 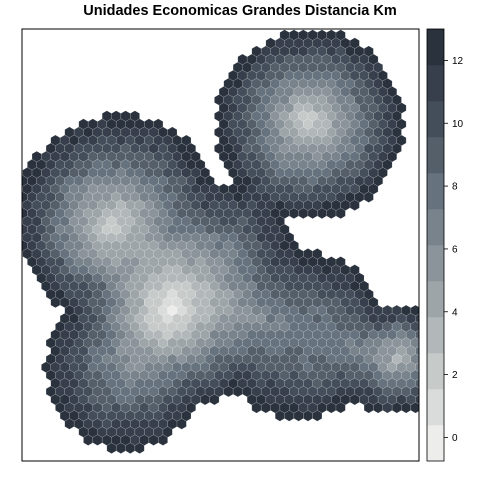 What do you see at coordinates (455, 312) in the screenshot?
I see `legend-tick-label: 4` at bounding box center [455, 312].